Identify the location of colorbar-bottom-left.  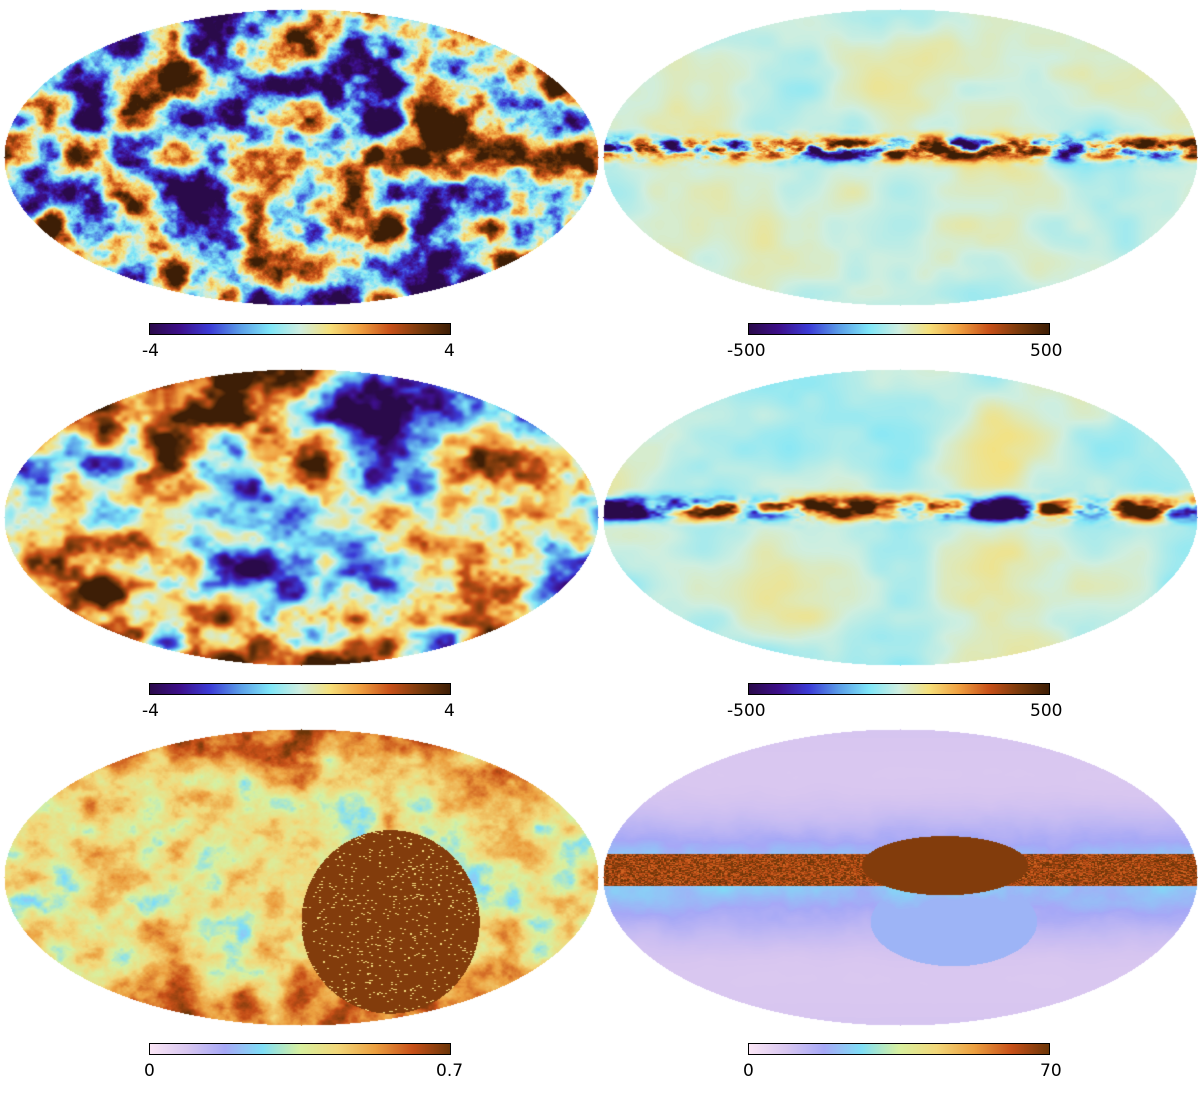
(300, 1049).